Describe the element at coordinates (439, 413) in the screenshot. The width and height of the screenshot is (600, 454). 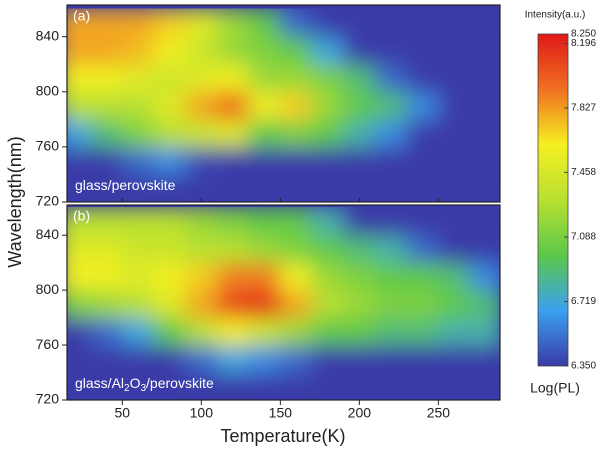
I see `x-tick-label: 250` at that location.